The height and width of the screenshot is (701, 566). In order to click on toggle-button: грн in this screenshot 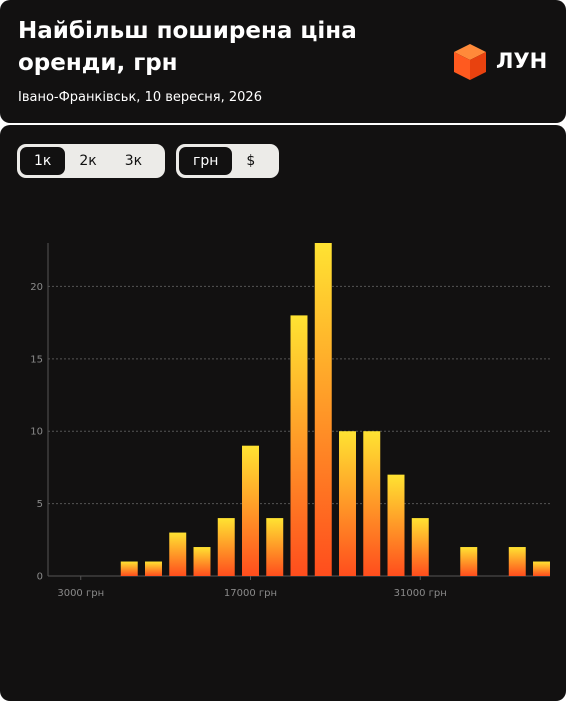, I will do `click(206, 161)`.